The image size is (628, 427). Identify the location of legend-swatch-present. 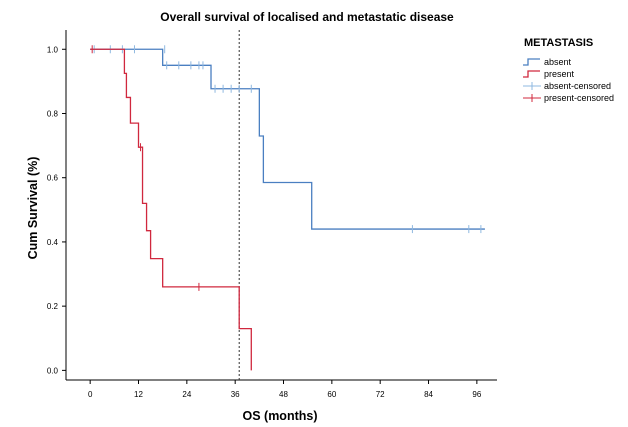
(531, 74).